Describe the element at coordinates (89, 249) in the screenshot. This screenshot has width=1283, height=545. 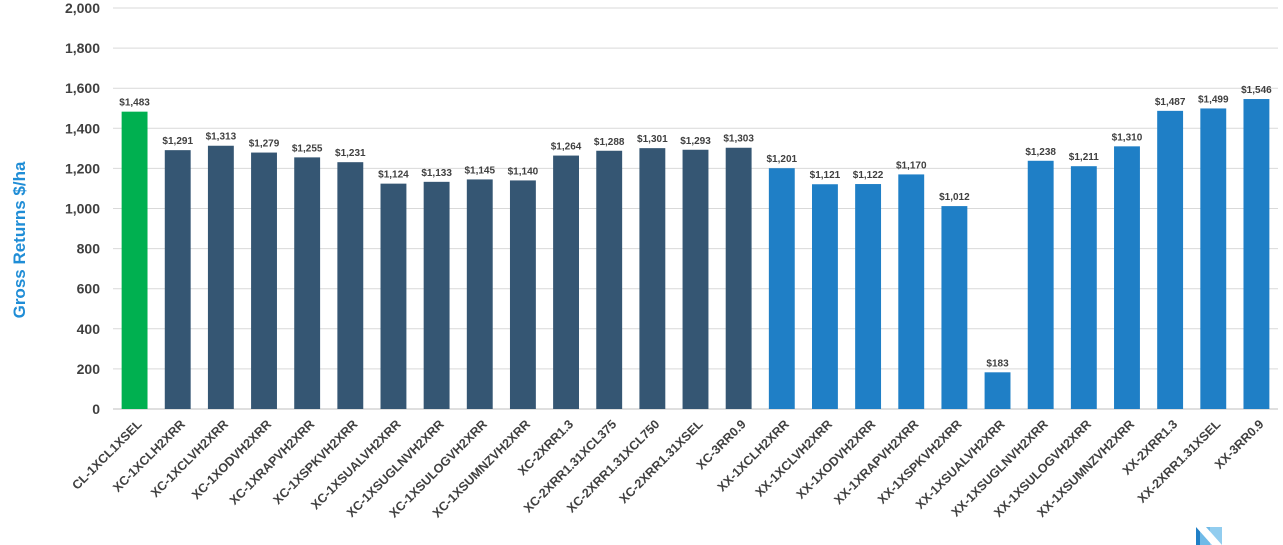
I see `y-tick-label: 800` at that location.